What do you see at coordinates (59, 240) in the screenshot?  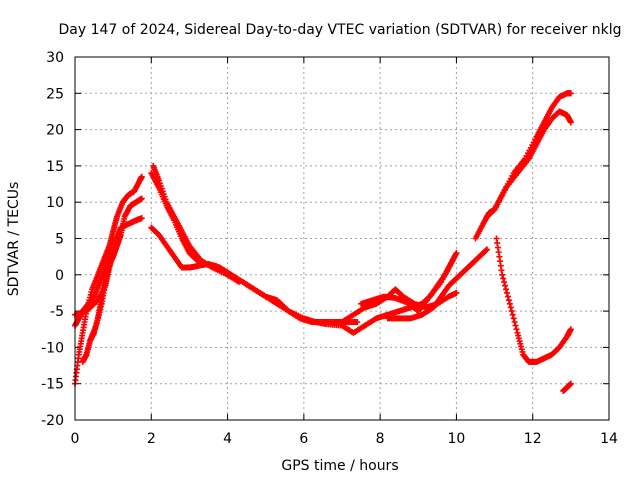 I see `y-tick-label: 5` at bounding box center [59, 240].